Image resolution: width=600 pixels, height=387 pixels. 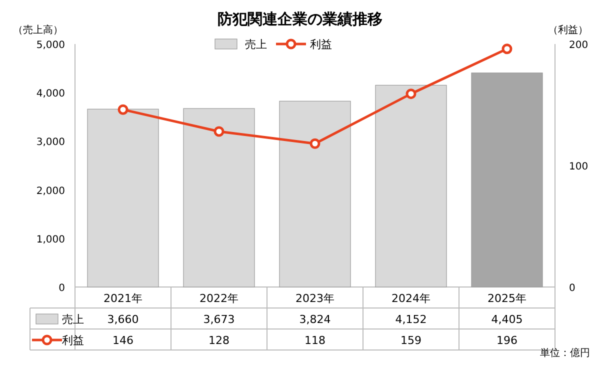 What do you see at coordinates (123, 340) in the screenshot?
I see `data-label: 146` at bounding box center [123, 340].